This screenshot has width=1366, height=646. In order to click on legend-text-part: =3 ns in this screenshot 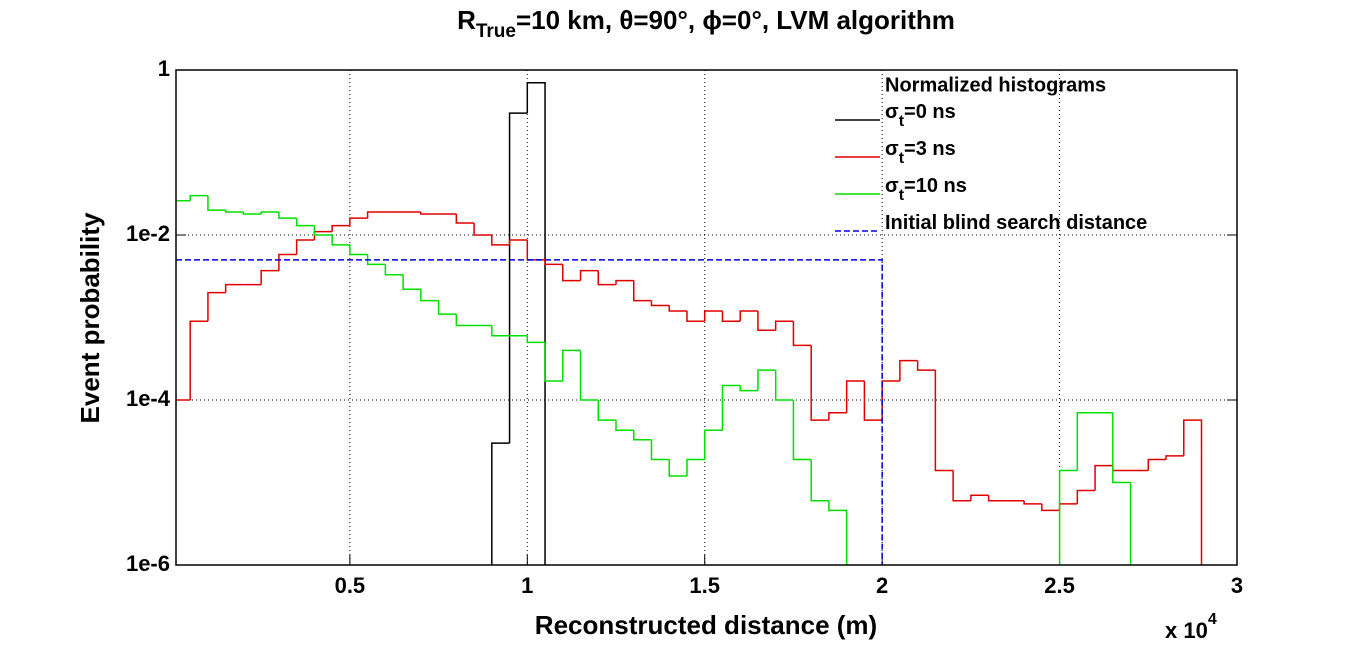, I will do `click(930, 149)`.